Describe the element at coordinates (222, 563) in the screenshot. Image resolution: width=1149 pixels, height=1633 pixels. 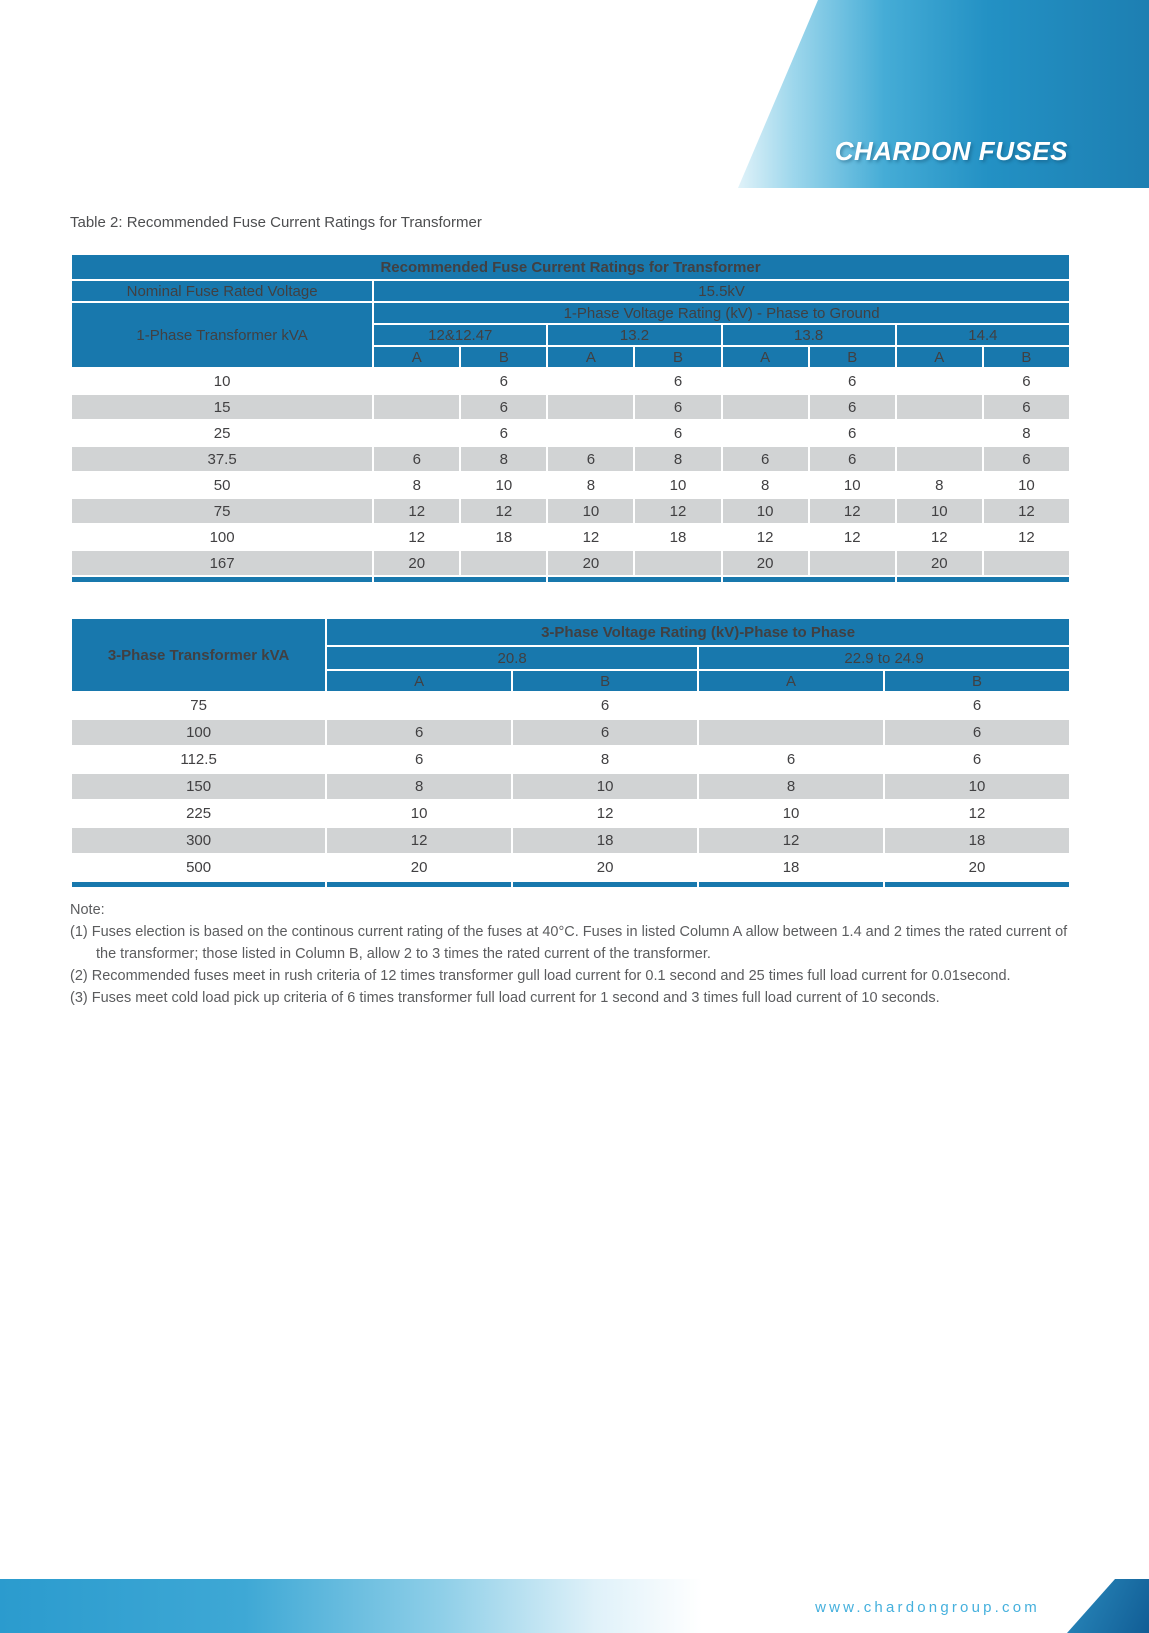
I see `kva-cell: 167` at that location.